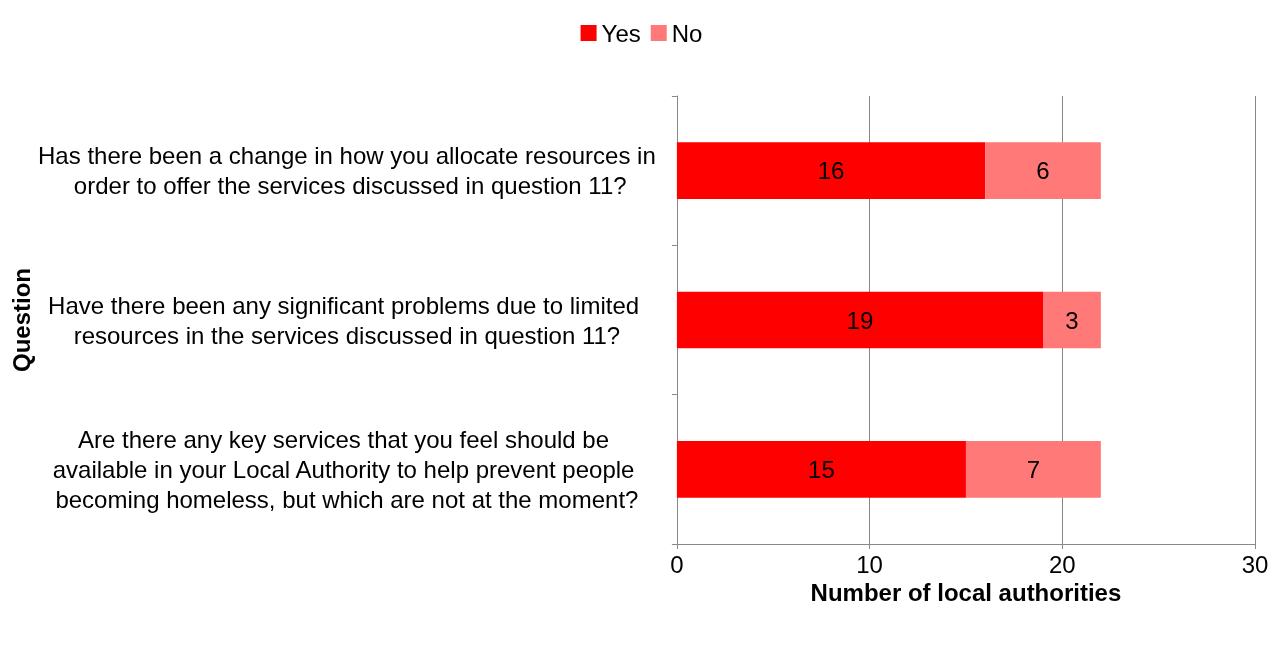 This screenshot has width=1283, height=648. What do you see at coordinates (687, 33) in the screenshot?
I see `legend-label: No` at bounding box center [687, 33].